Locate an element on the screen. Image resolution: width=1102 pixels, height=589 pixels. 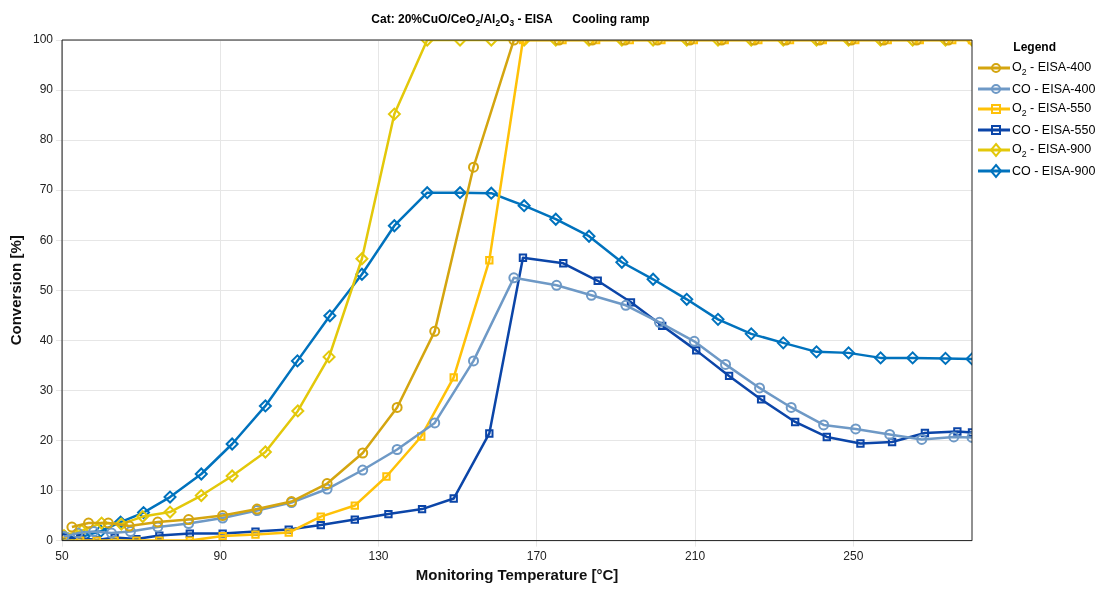
y-tick-label: 50 is located at coordinates (46, 289).